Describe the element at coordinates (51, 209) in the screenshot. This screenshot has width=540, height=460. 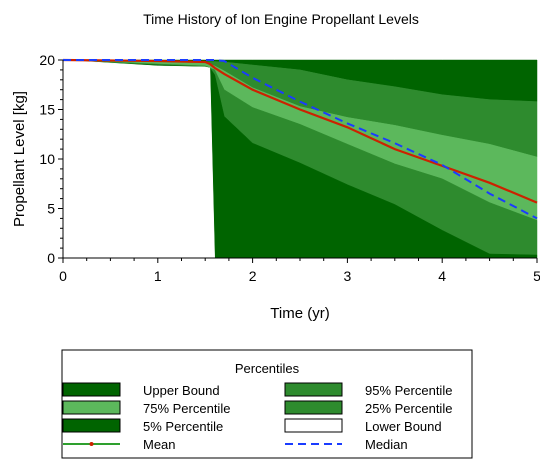
I see `y-tick-label: 5` at that location.